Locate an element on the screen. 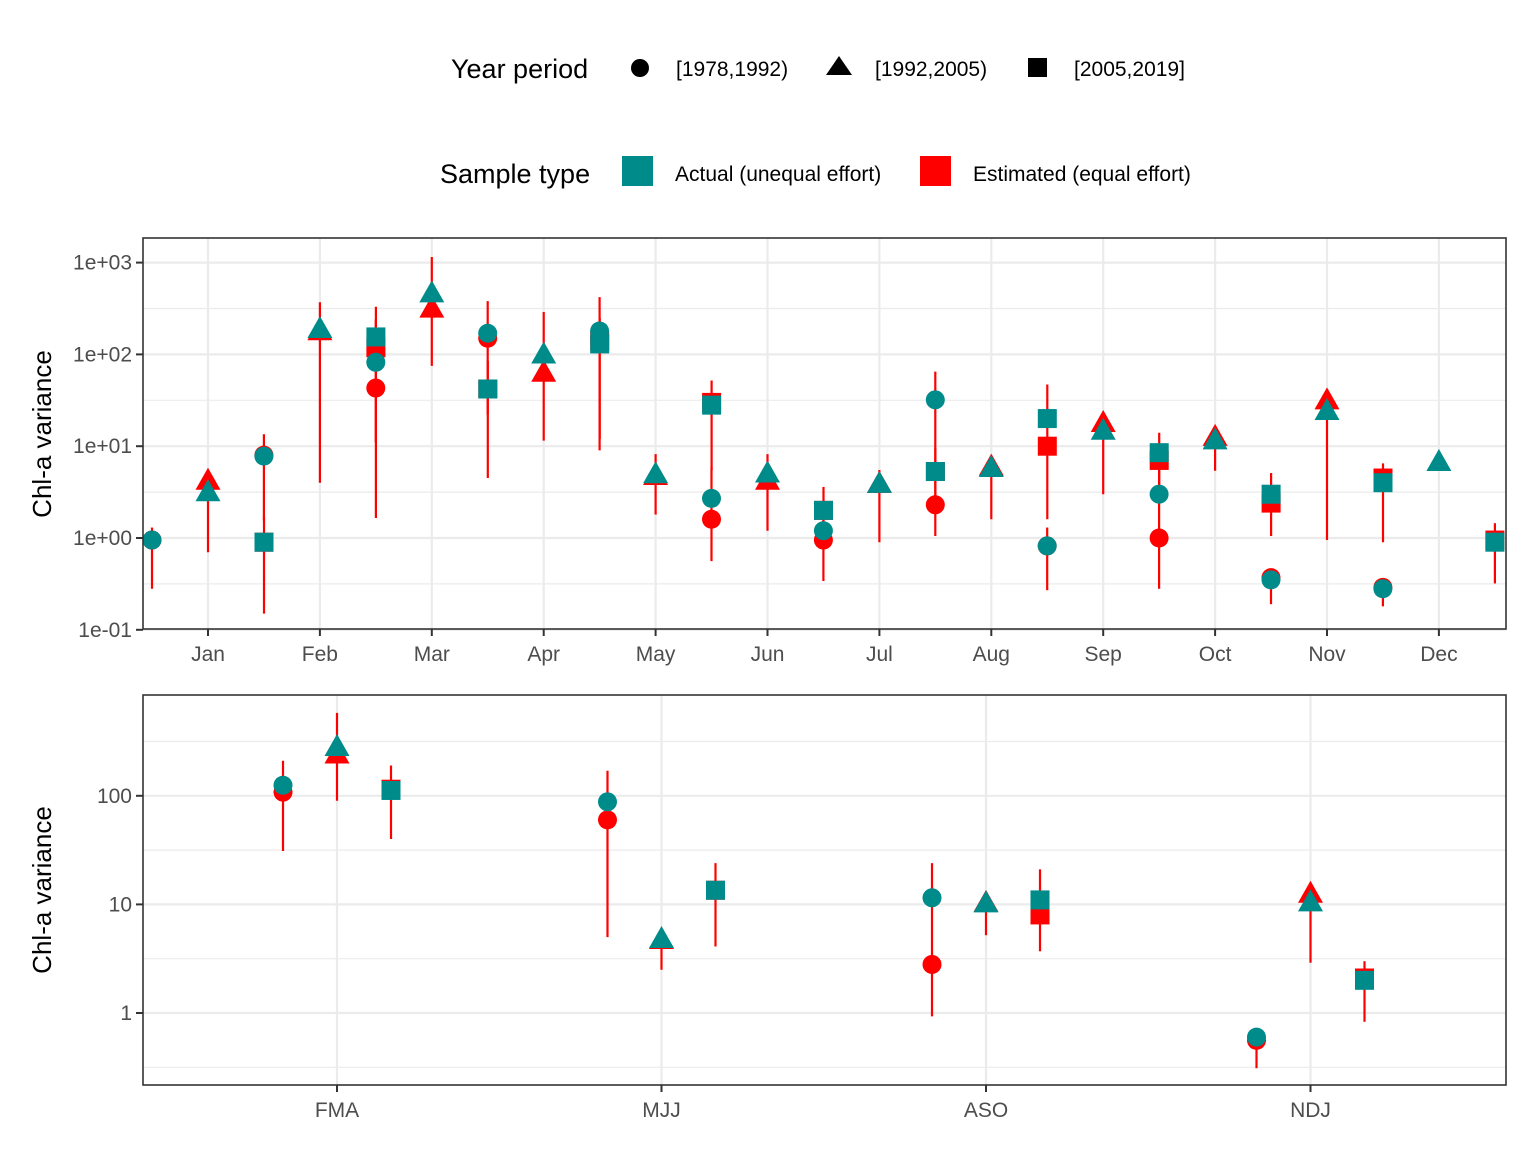 Image resolution: width=1536 pixels, height=1152 pixels. x-tick-label: Sep is located at coordinates (1103, 654).